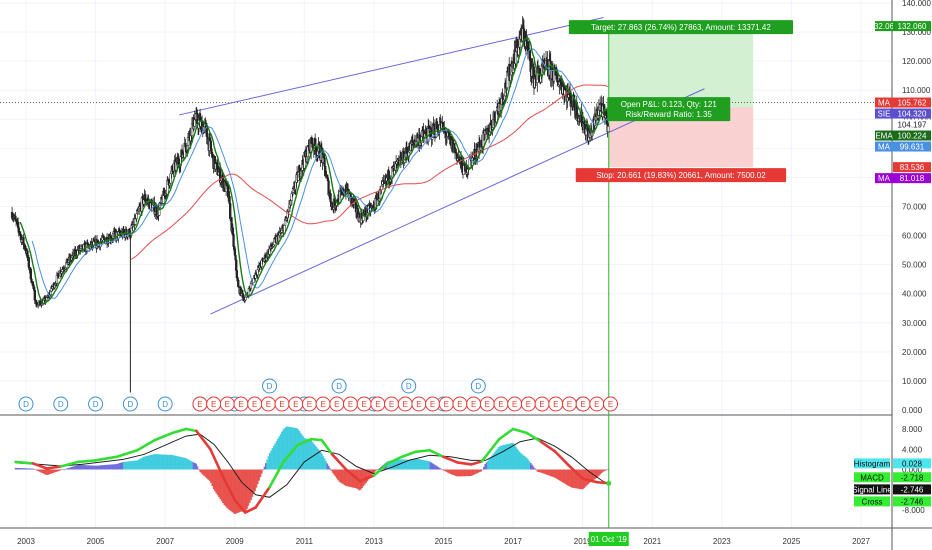  I want to click on macd-legend-value: -2.718, so click(912, 477).